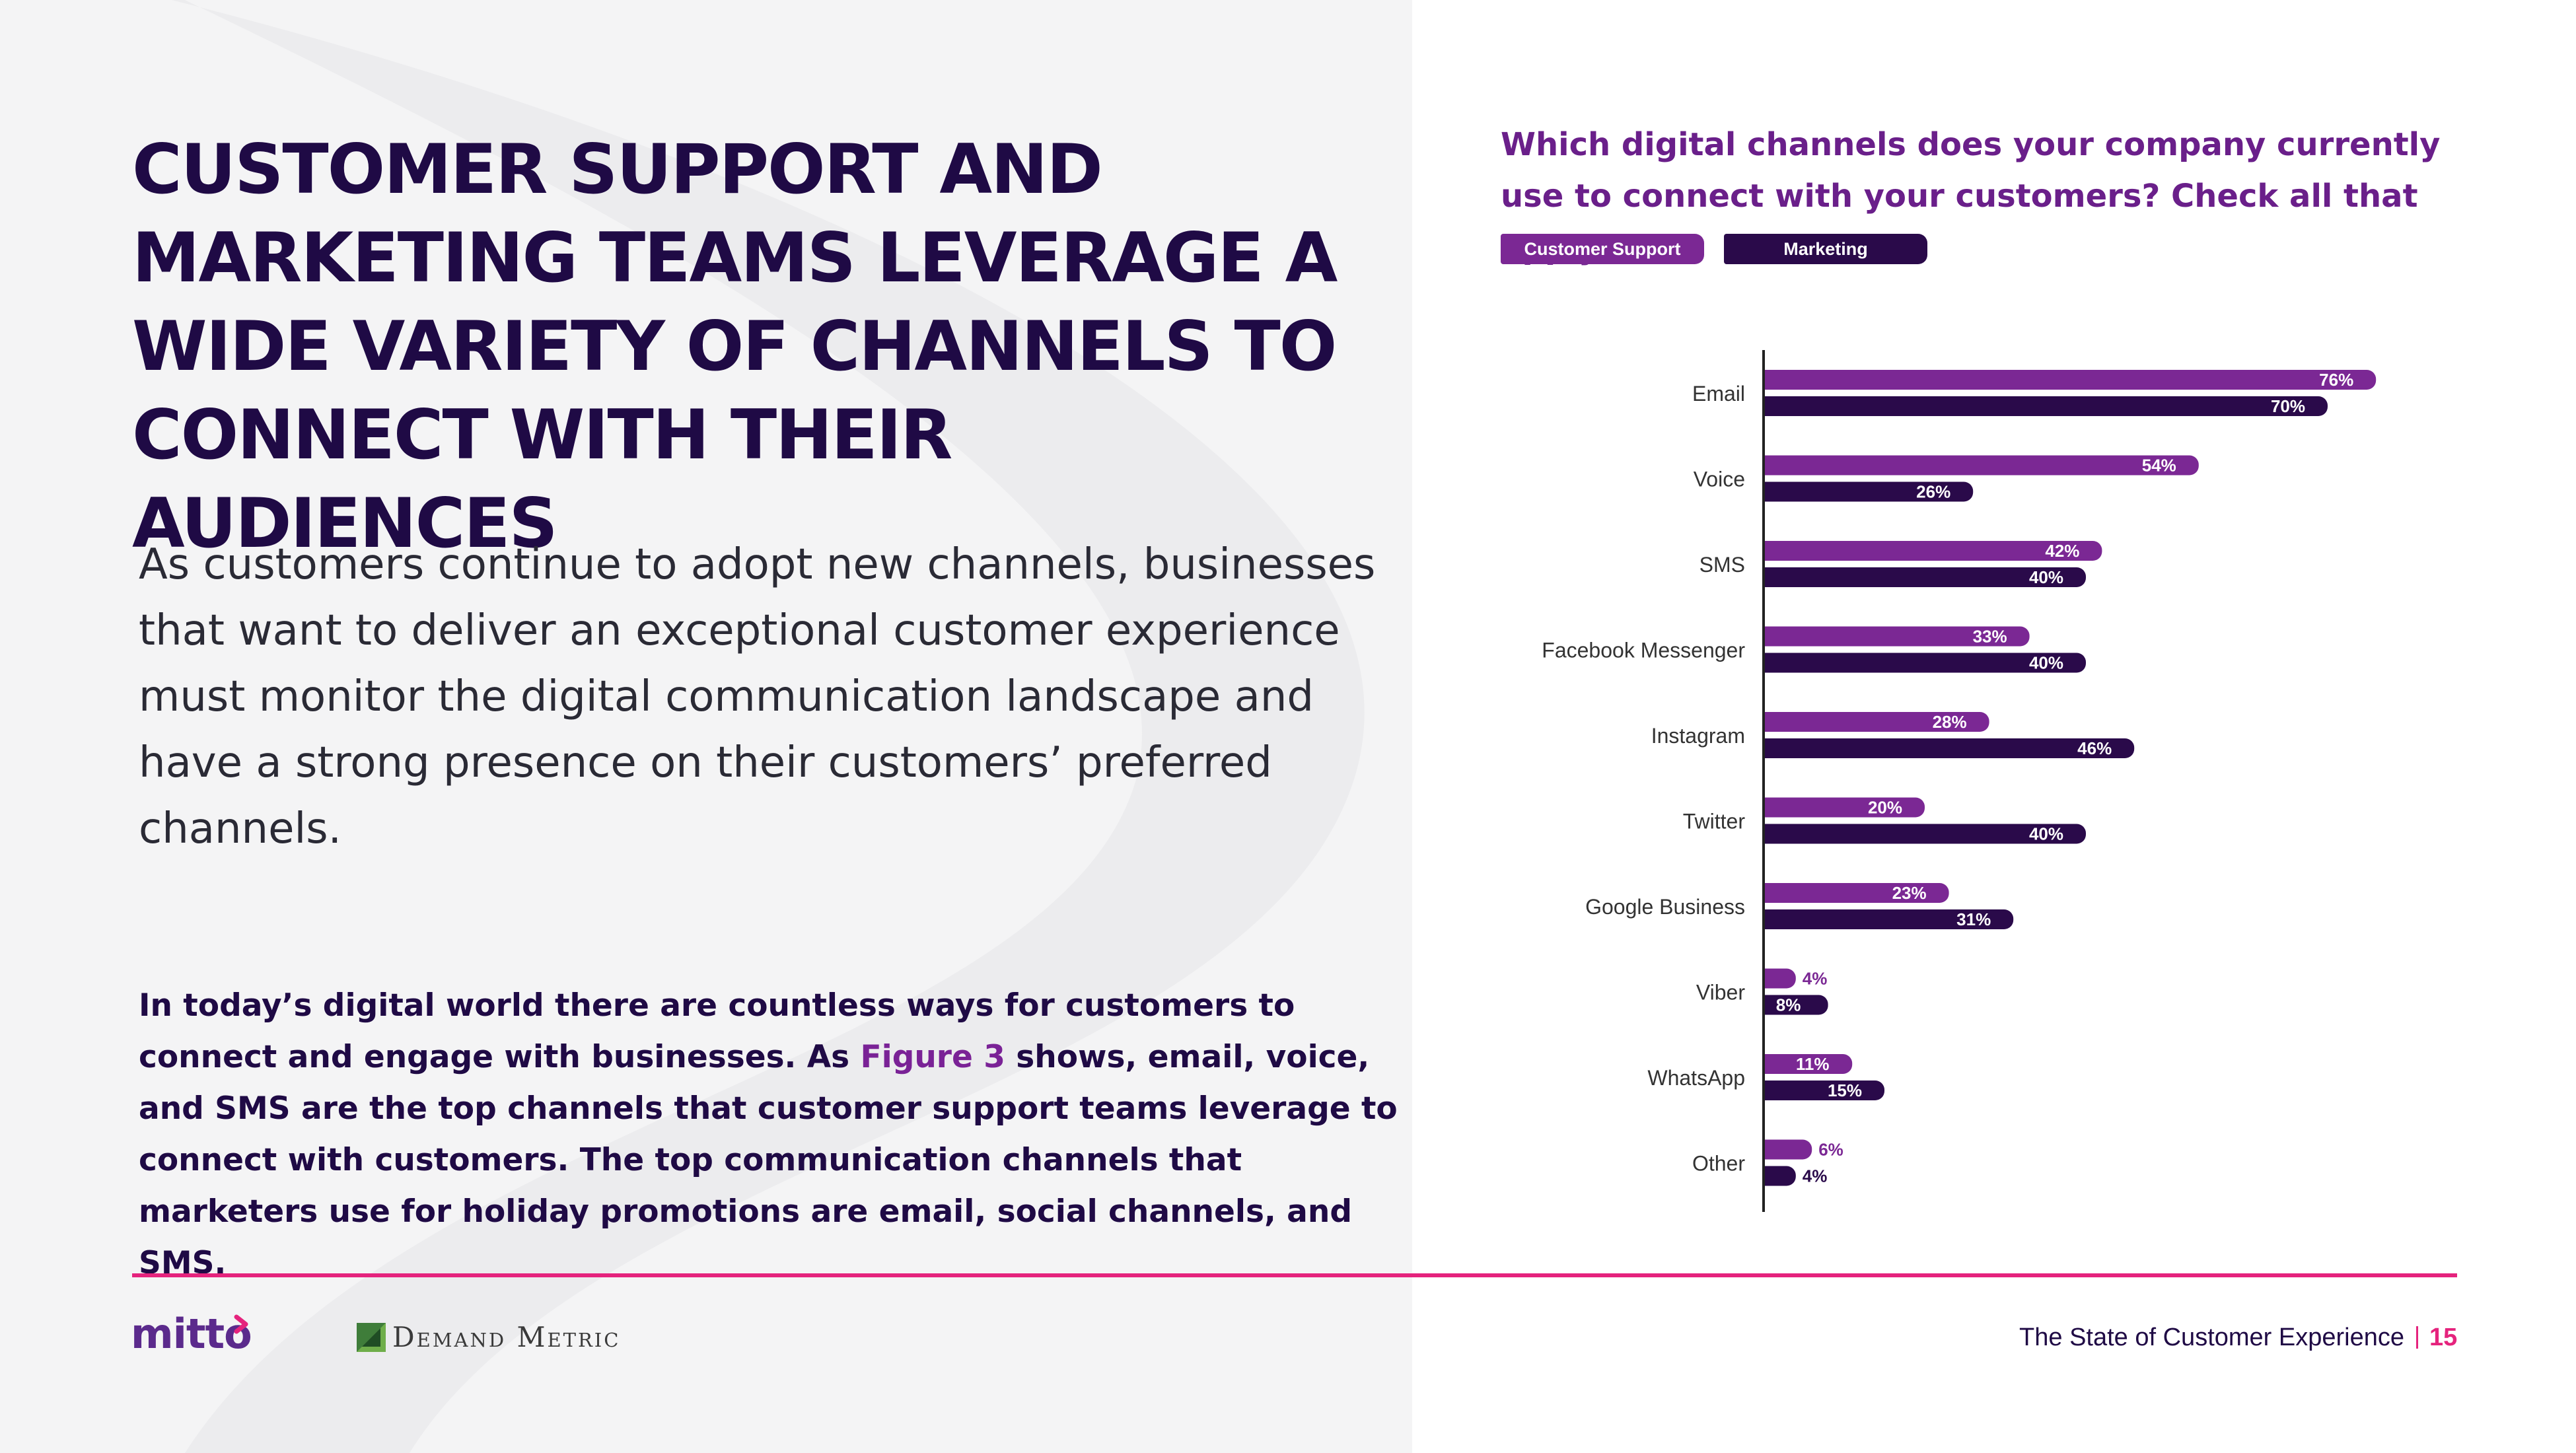  Describe the element at coordinates (371, 1337) in the screenshot. I see `demand-metric-mark-icon` at that location.